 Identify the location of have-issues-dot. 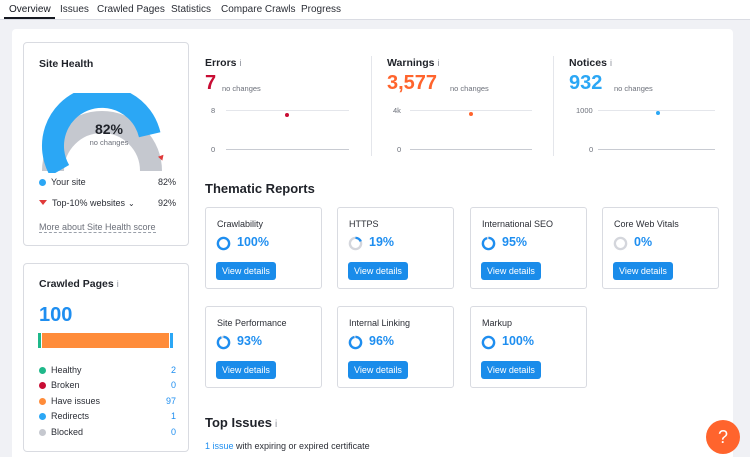
(42, 401).